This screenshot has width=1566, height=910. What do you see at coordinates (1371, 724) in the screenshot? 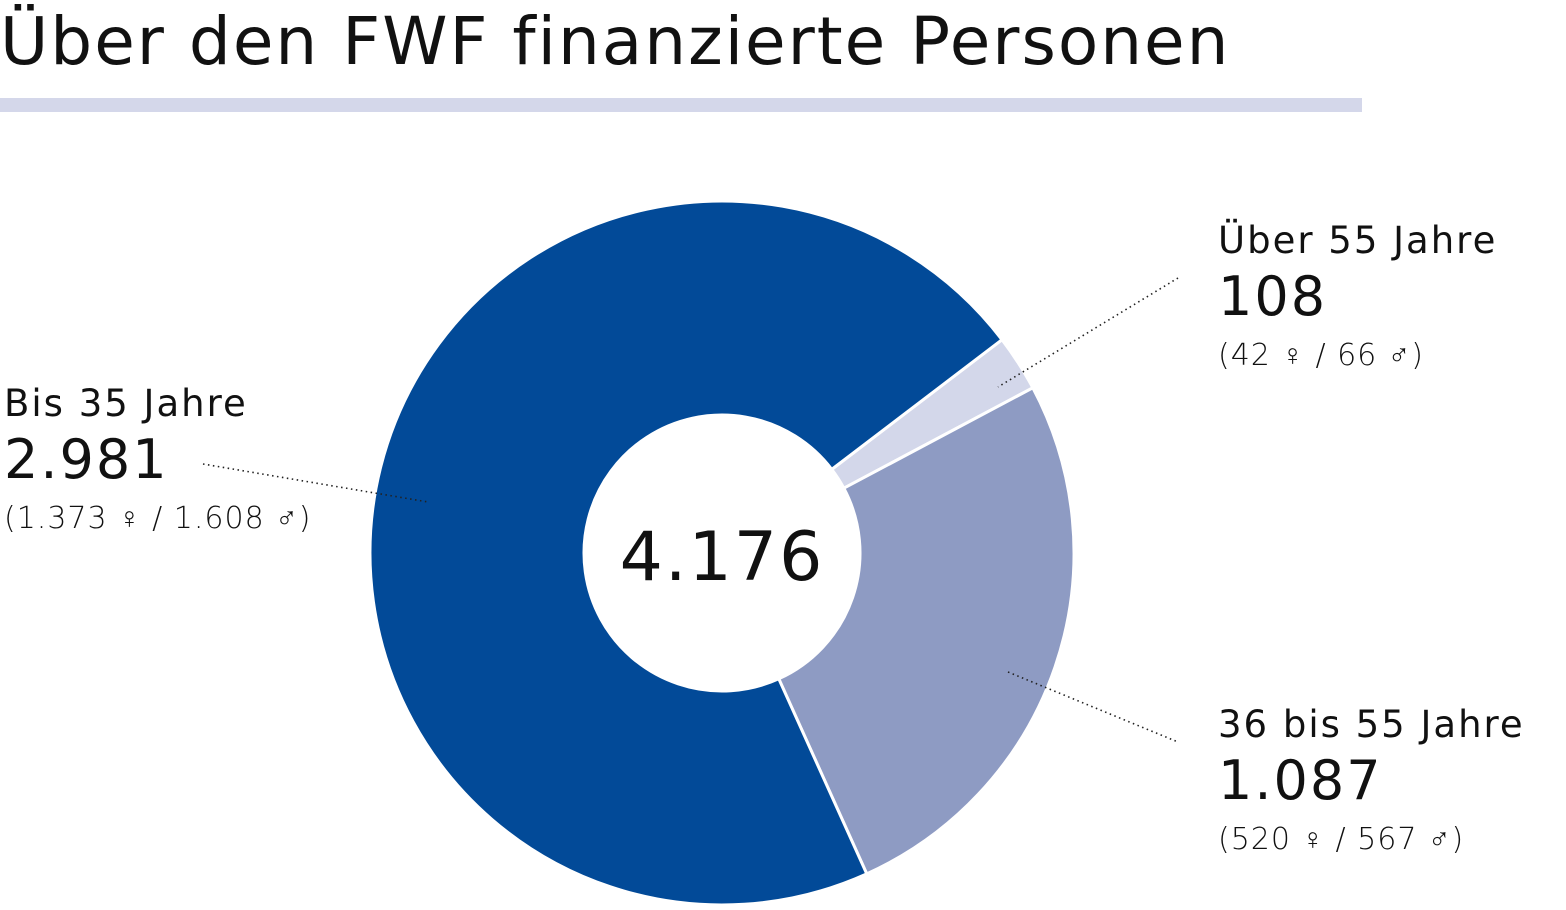
I see `label-36-bis-55-name: 36 bis 55 Jahre` at bounding box center [1371, 724].